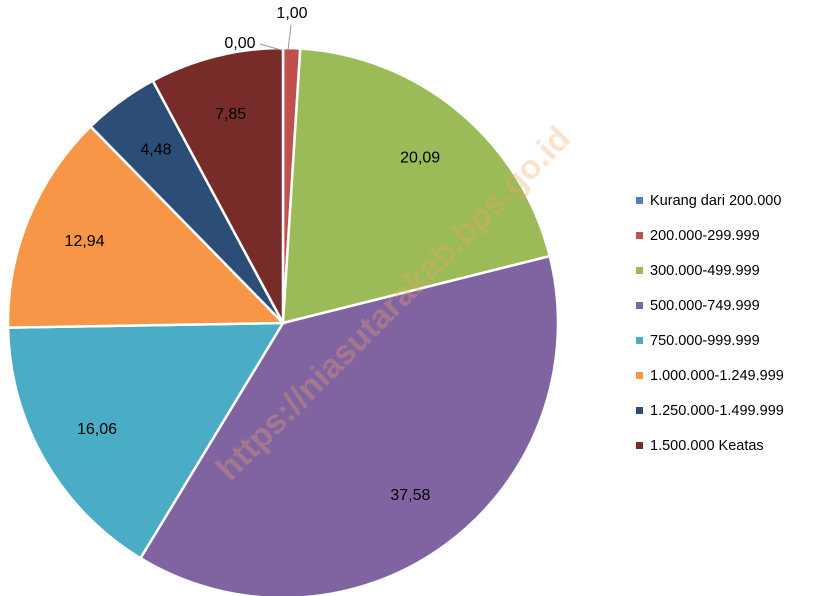 The width and height of the screenshot is (821, 596). What do you see at coordinates (717, 376) in the screenshot?
I see `legend-label: 1.000.000-1.249.999` at bounding box center [717, 376].